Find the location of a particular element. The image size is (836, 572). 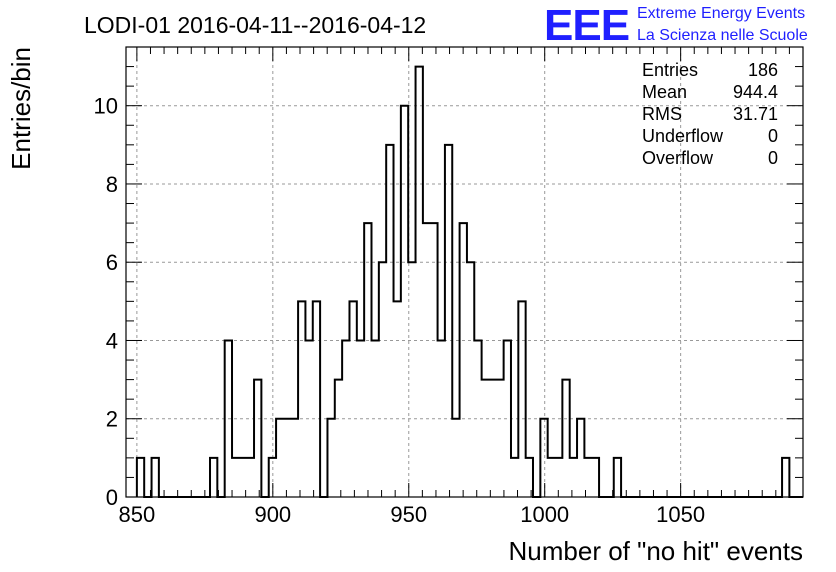

eee-logo-line2: La Scienza nelle Scuole is located at coordinates (722, 35).